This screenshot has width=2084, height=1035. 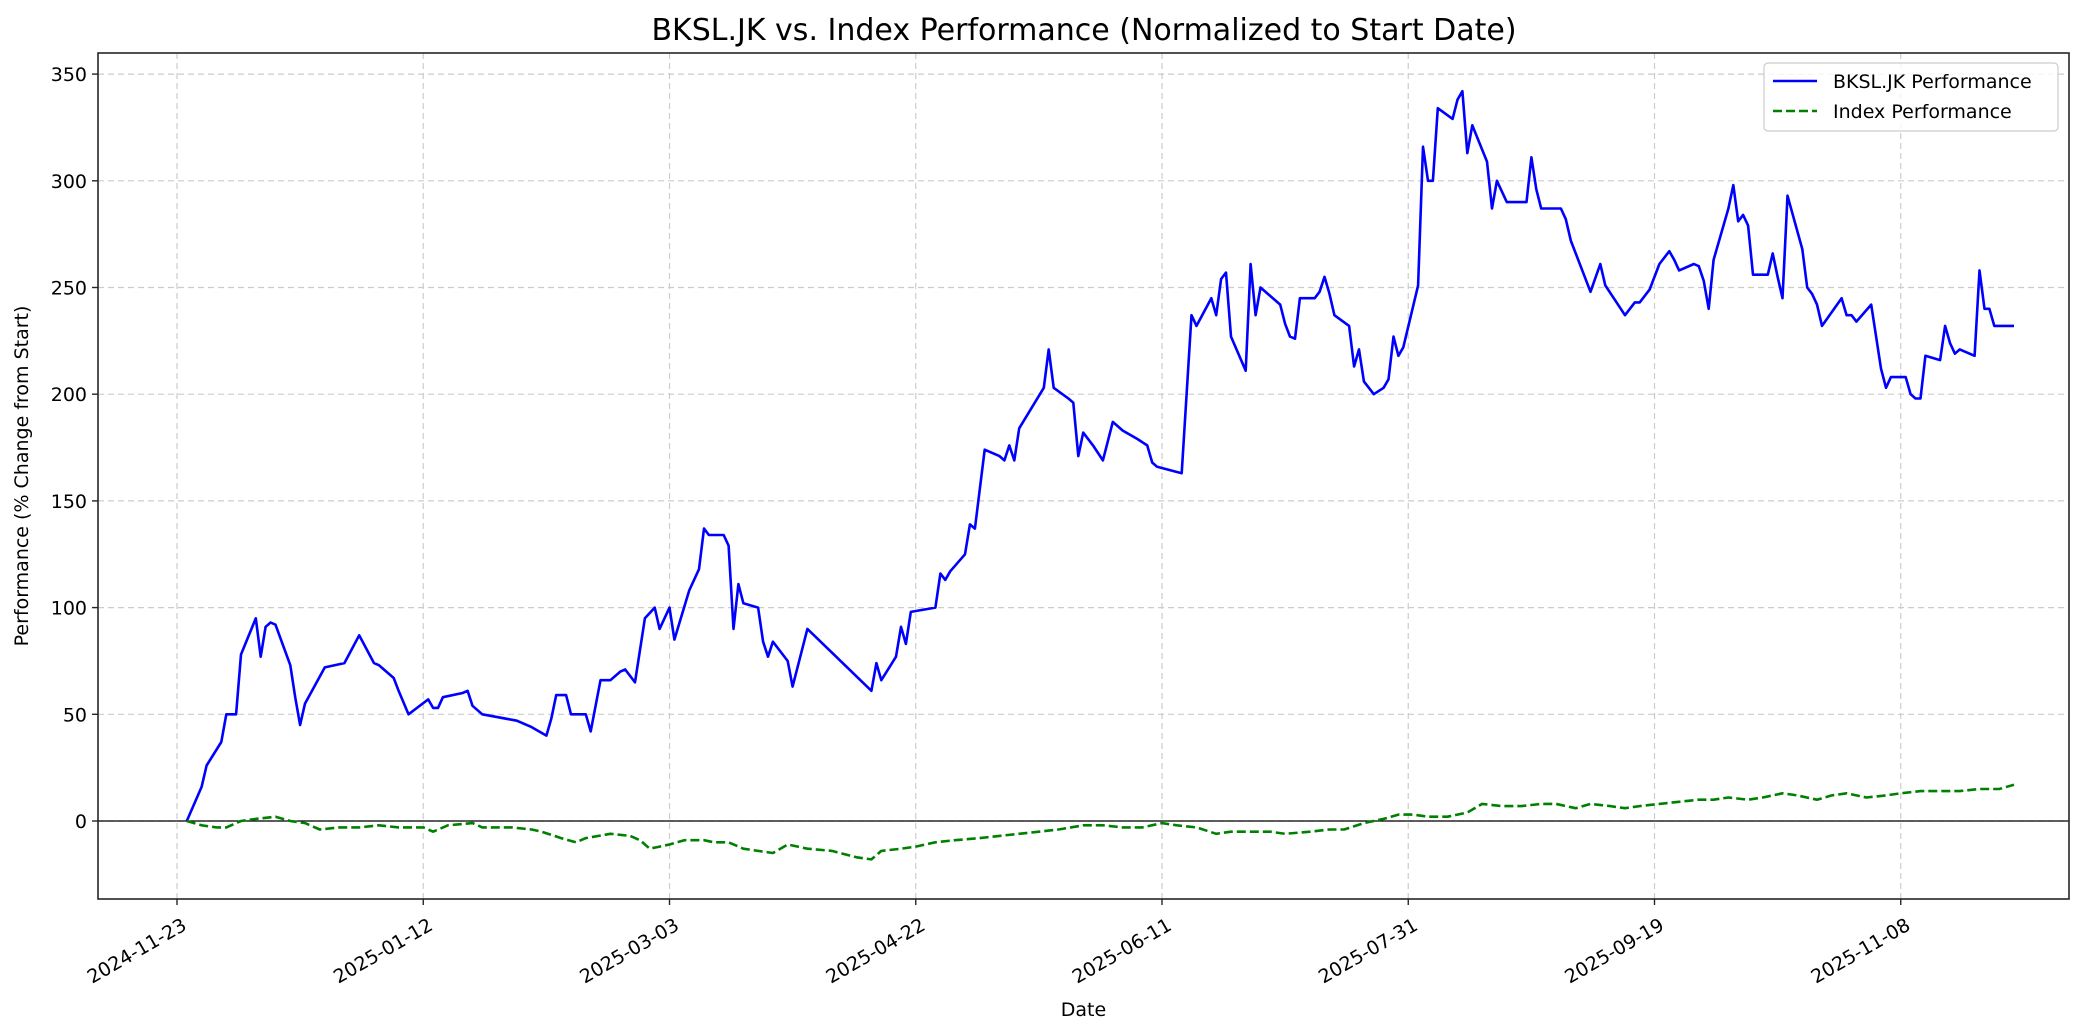 What do you see at coordinates (1922, 112) in the screenshot?
I see `legend-label-index: Index Performance` at bounding box center [1922, 112].